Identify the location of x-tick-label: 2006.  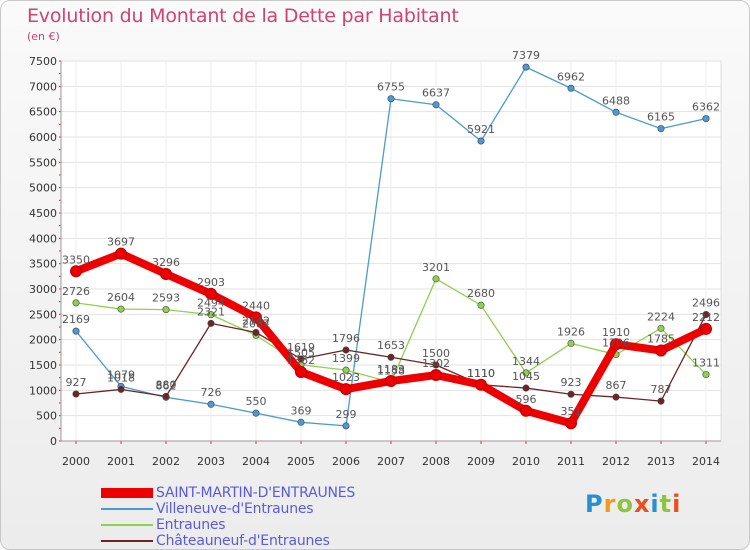
(346, 461).